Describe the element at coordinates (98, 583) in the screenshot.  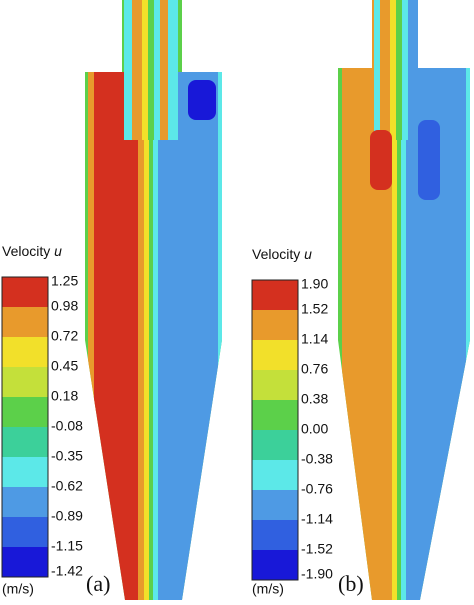
I see `panel-label: (a)` at that location.